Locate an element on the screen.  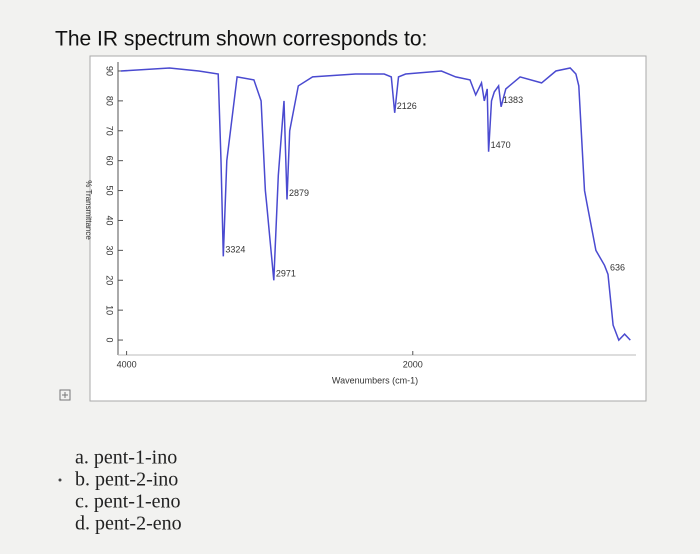
y-axis-label: % Transmittance is located at coordinates (88, 210).